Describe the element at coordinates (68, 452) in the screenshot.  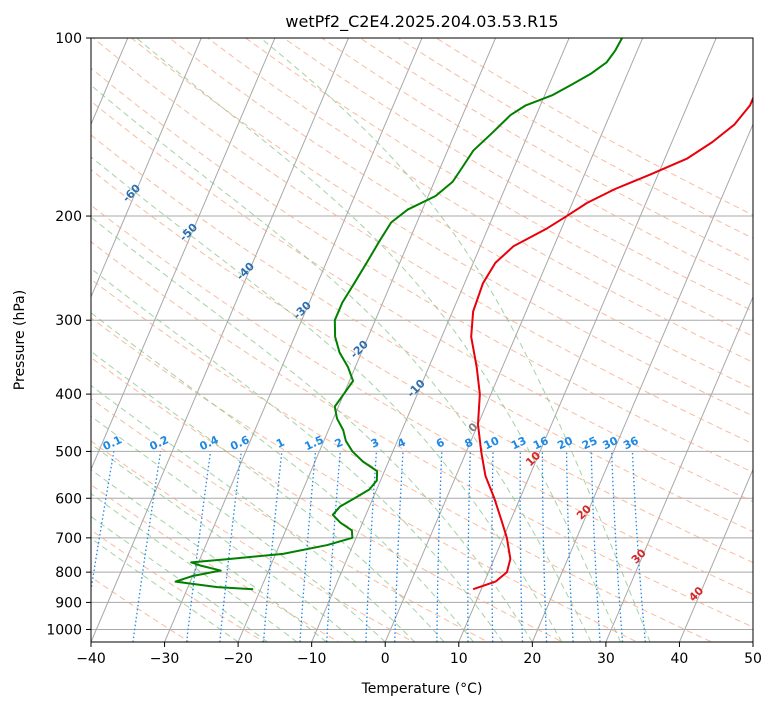
I see `y-tick-label: 500` at that location.